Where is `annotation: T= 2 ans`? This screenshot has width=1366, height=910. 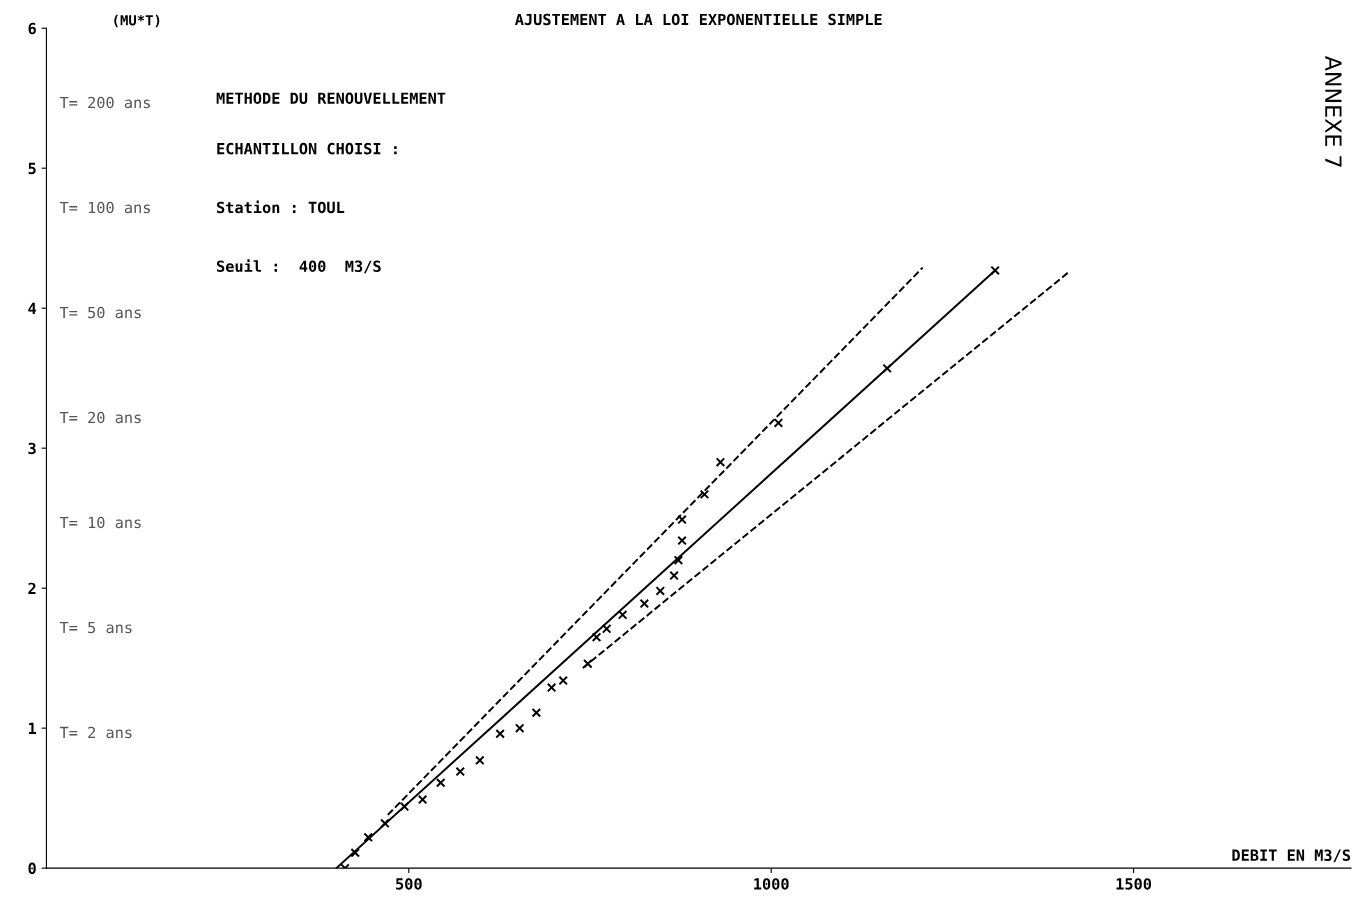
annotation: T= 2 ans is located at coordinates (95, 732).